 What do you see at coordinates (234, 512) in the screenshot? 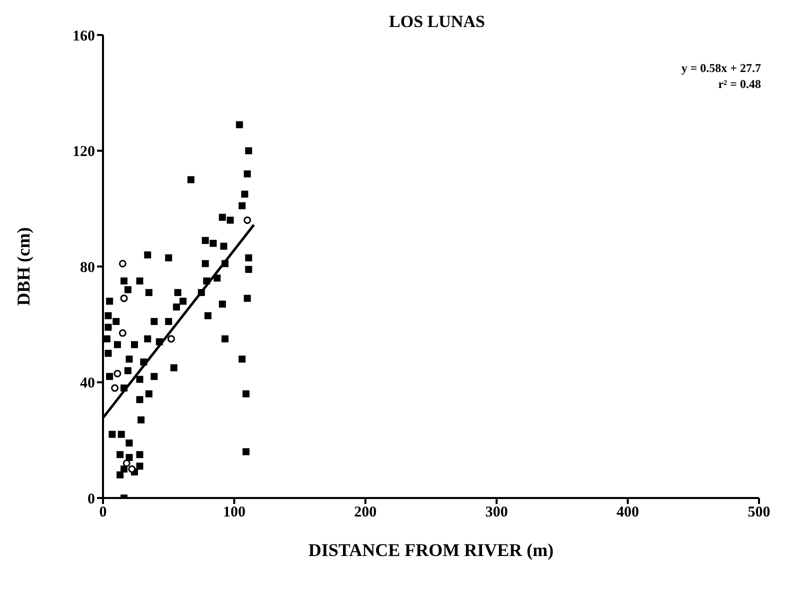
I see `x-tick-label: 100` at bounding box center [234, 512].